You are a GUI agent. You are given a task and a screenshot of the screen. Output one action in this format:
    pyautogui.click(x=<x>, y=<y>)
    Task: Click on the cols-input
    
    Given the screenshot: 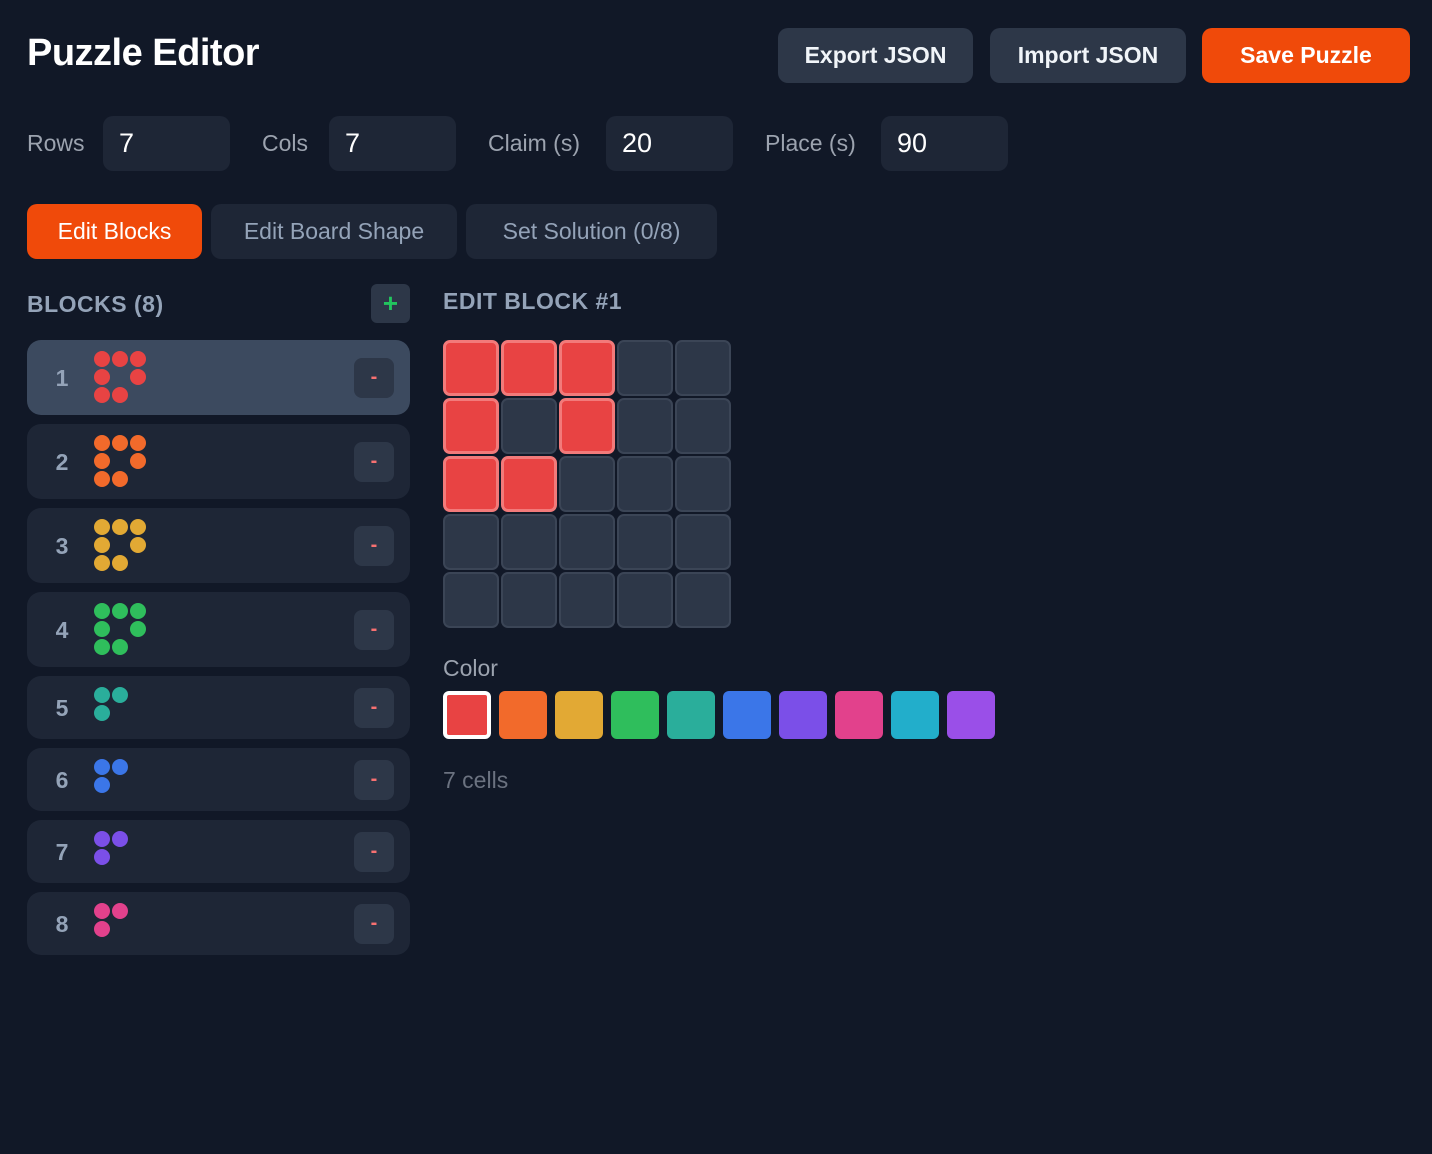 What is the action you would take?
    pyautogui.click(x=392, y=143)
    